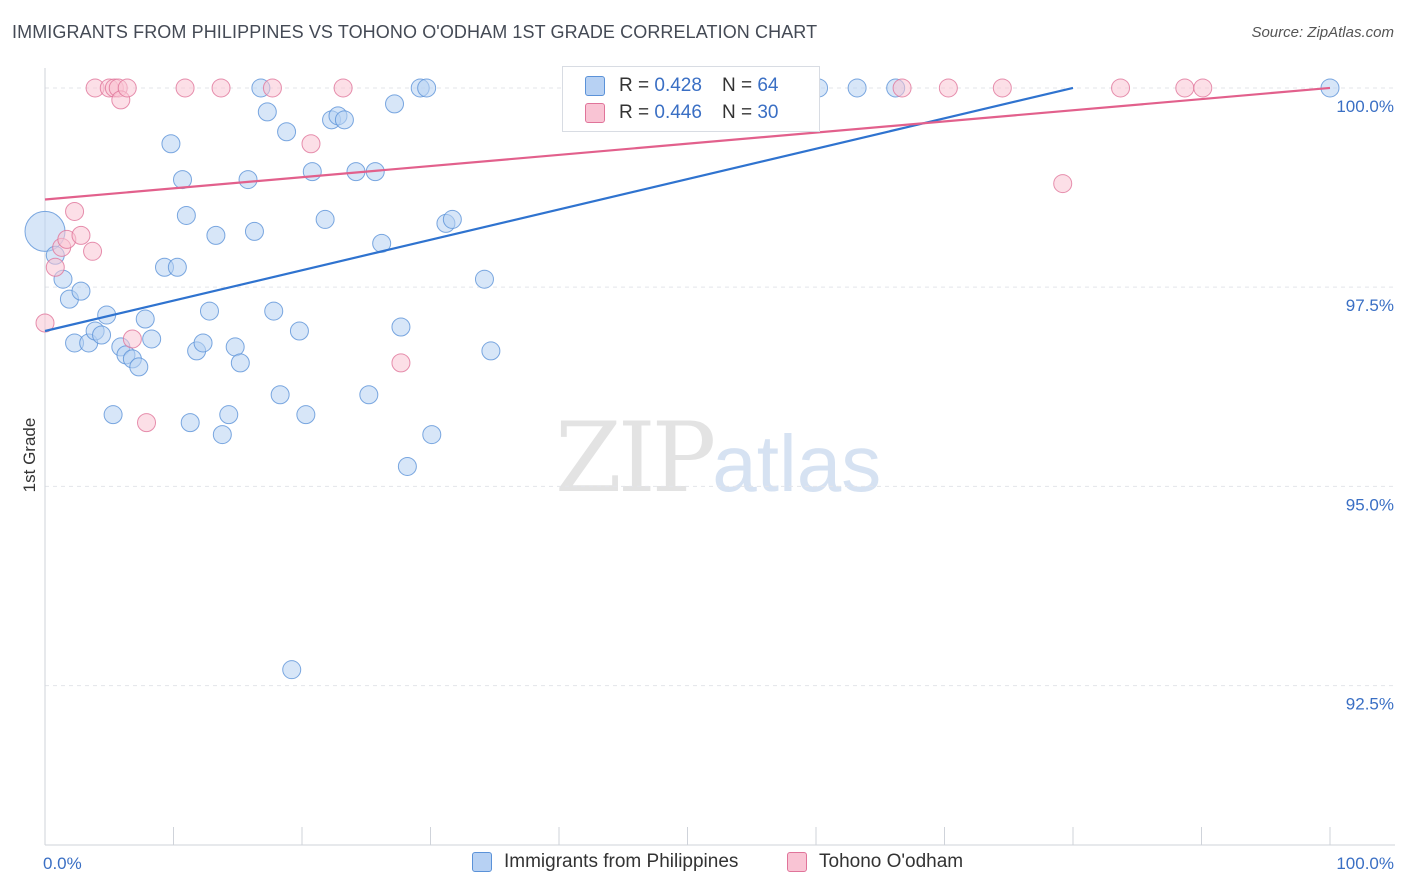 The width and height of the screenshot is (1406, 892). Describe the element at coordinates (797, 862) in the screenshot. I see `series-swatch-tohono` at that location.